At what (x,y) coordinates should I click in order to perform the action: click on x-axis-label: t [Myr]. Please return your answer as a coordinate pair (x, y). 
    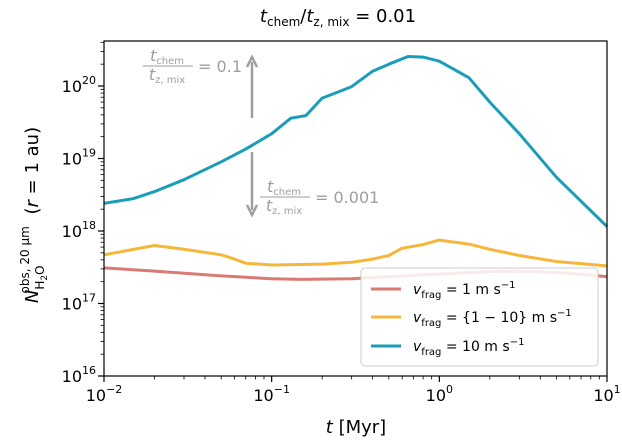
    Looking at the image, I should click on (356, 427).